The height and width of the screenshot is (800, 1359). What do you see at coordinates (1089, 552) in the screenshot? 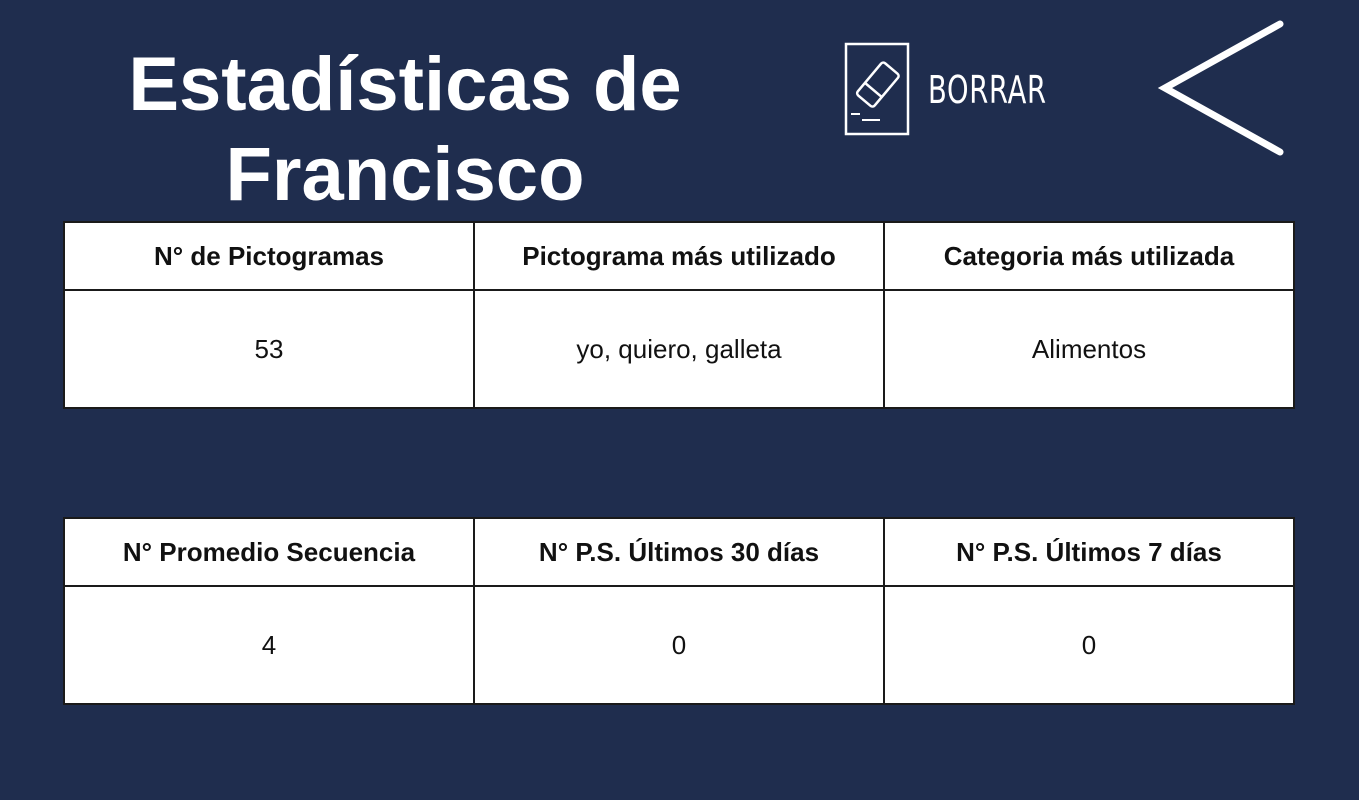
I see `header-last-7-days: N° P.S. Últimos 7 días` at bounding box center [1089, 552].